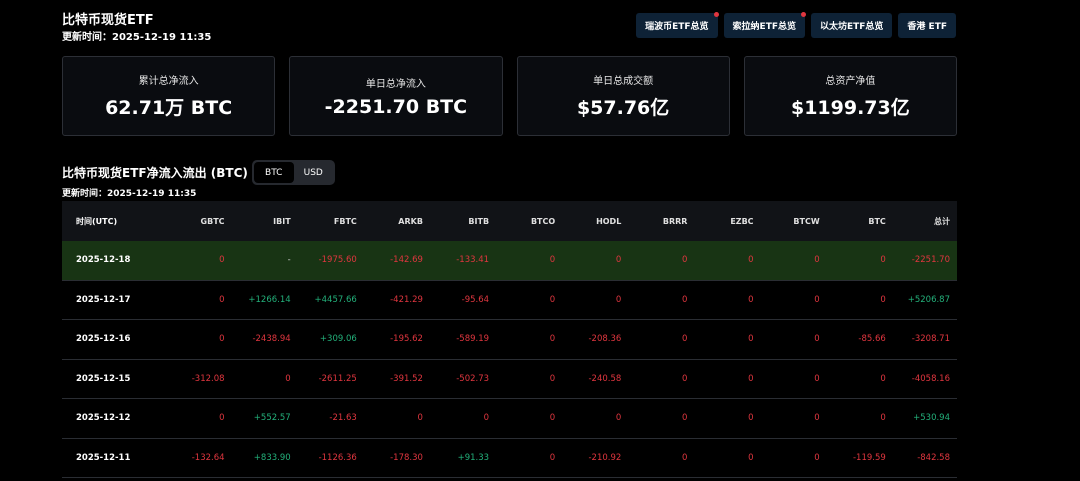 Image resolution: width=1080 pixels, height=481 pixels. Describe the element at coordinates (103, 418) in the screenshot. I see `date-cell: 2025-12-12` at that location.